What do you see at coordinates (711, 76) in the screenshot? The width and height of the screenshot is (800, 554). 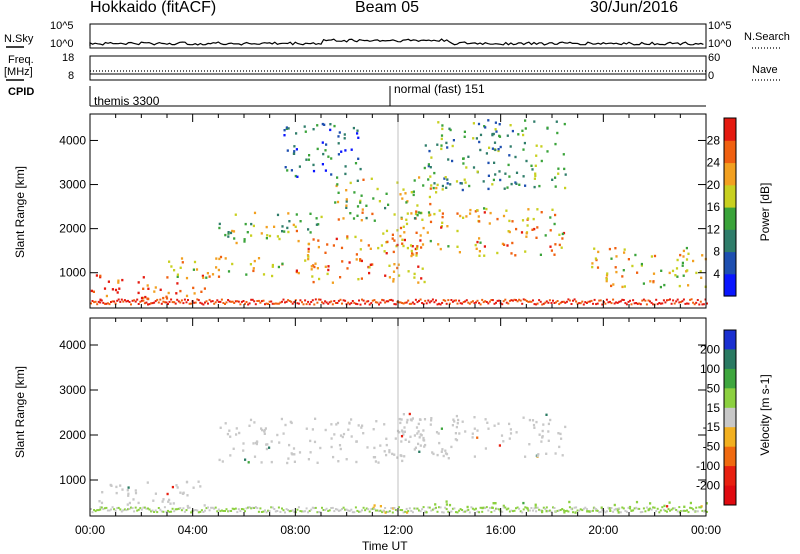 I see `nave-tick-bottom: 0` at bounding box center [711, 76].